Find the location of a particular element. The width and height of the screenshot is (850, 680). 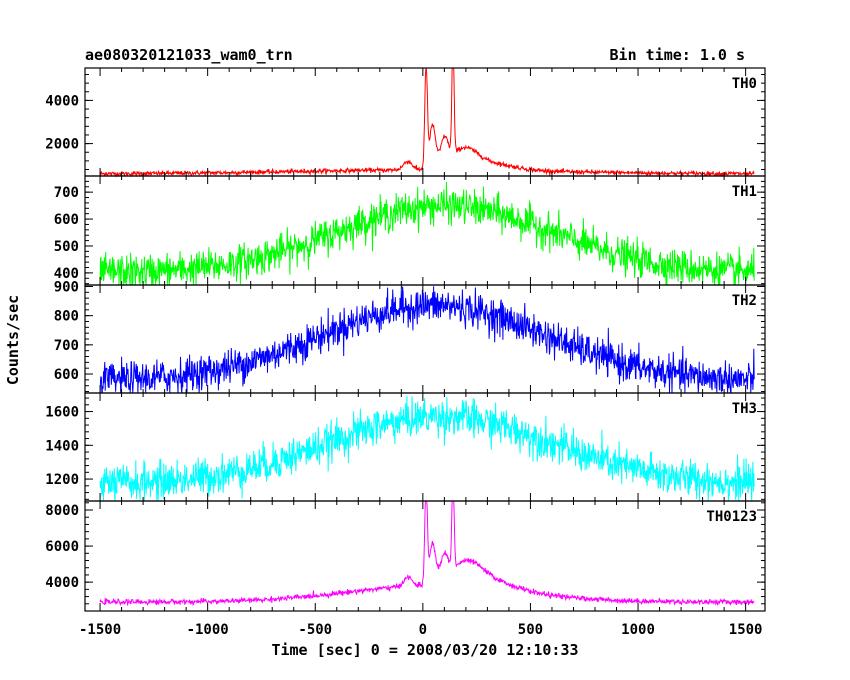

panel-frame is located at coordinates (425, 556).